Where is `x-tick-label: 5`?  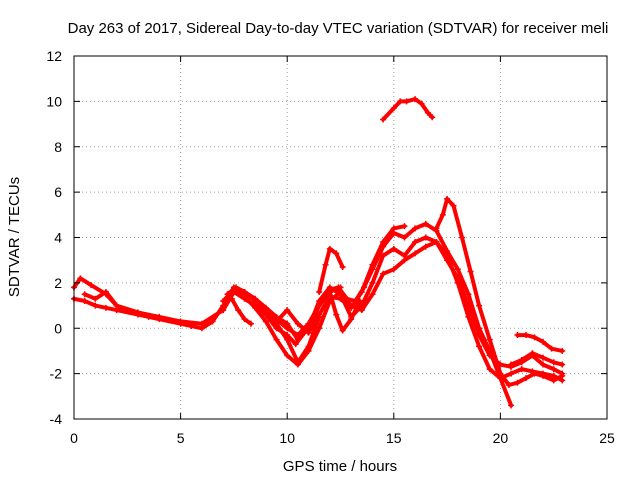 x-tick-label: 5 is located at coordinates (181, 438).